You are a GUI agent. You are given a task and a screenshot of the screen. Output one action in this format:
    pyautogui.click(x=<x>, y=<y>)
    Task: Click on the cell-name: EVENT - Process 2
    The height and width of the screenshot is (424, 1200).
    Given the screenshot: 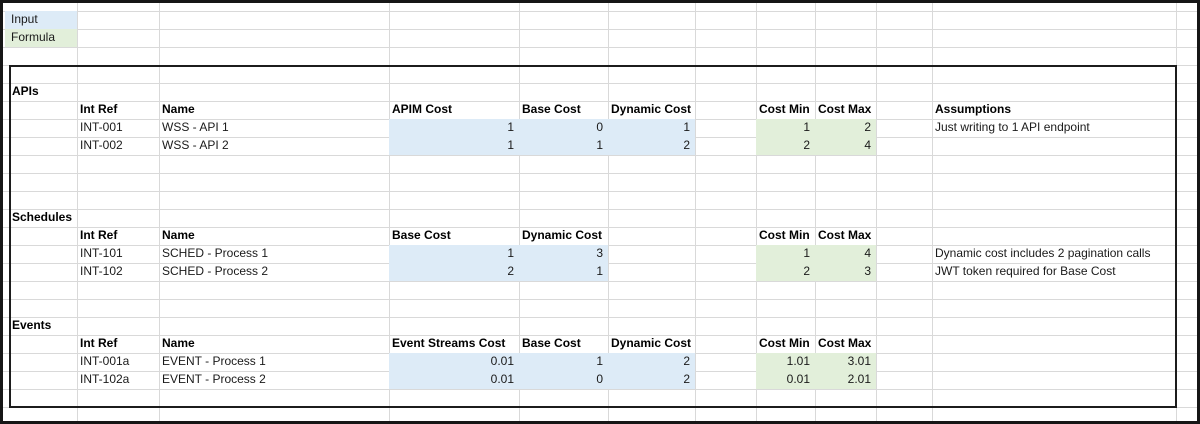 What is the action you would take?
    pyautogui.click(x=214, y=379)
    